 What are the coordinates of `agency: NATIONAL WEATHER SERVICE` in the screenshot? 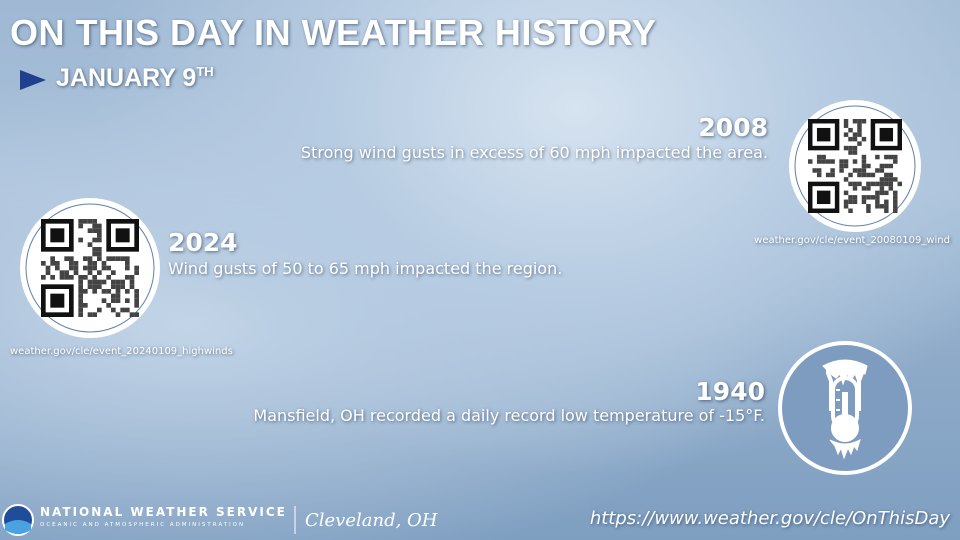 It's located at (163, 512).